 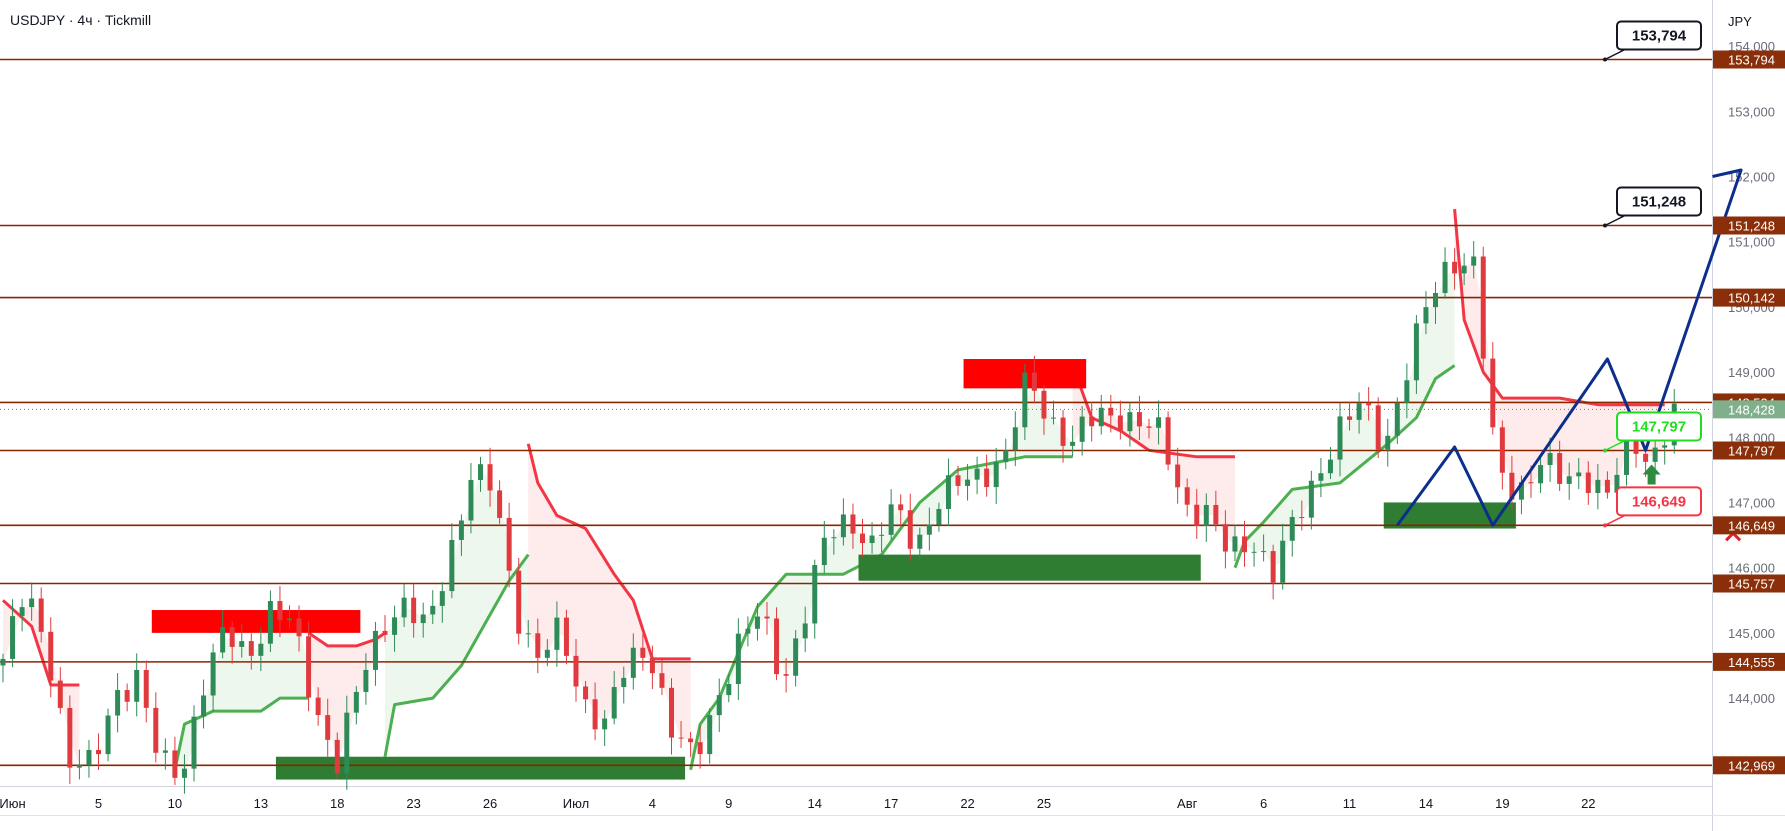 I want to click on x-tick-label: 19, so click(x=1502, y=803).